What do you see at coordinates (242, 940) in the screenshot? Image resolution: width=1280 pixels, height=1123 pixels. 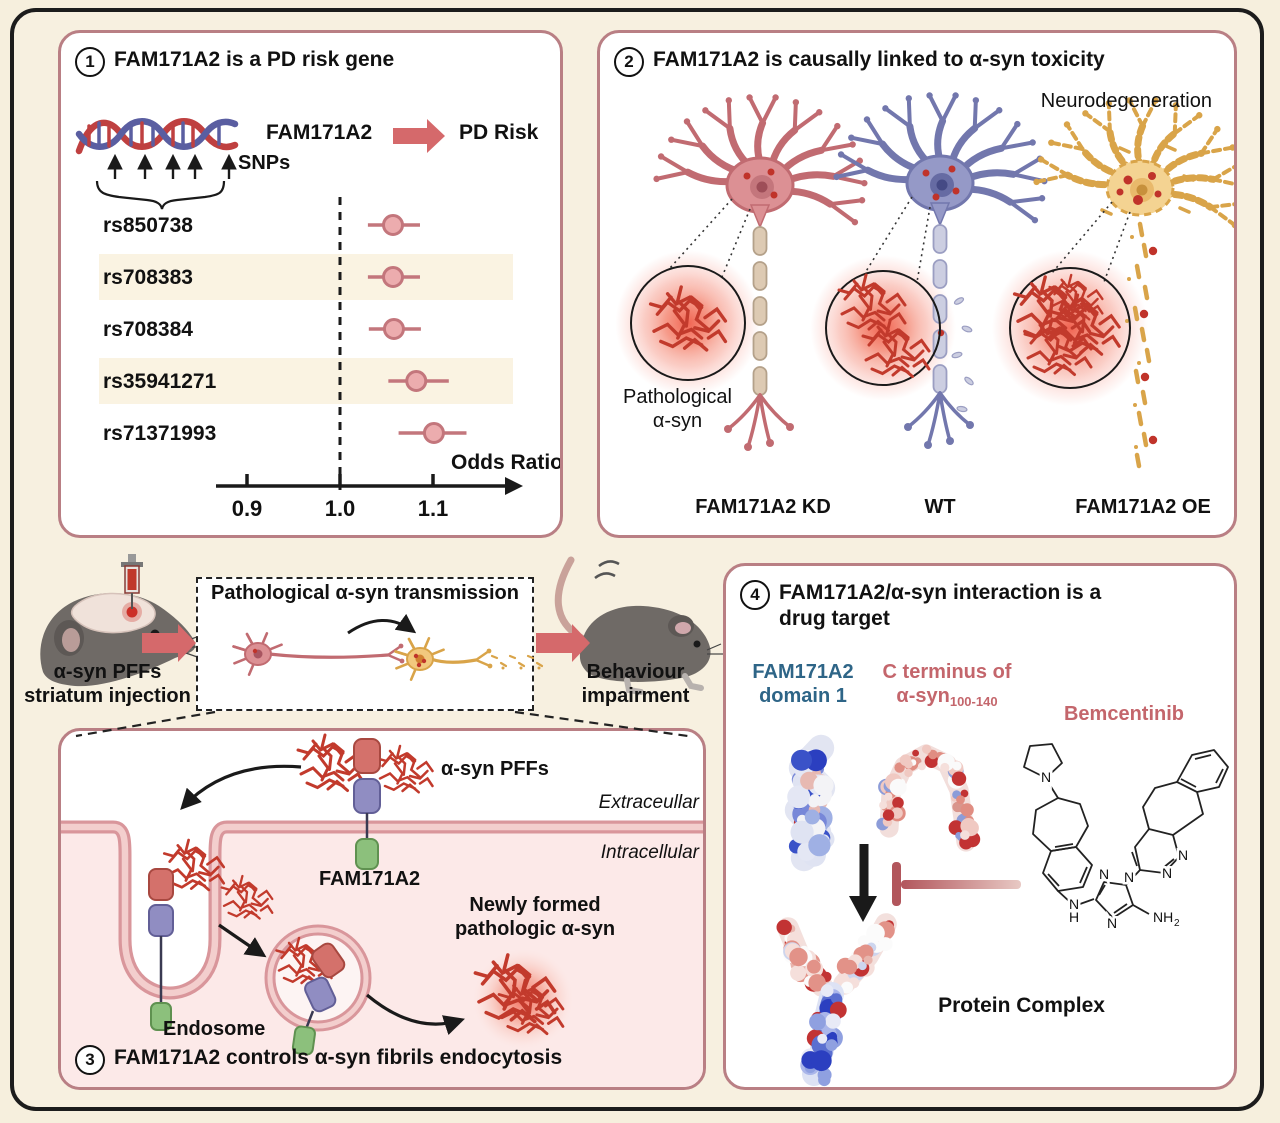 I see `pit-to-endosome-arrow` at bounding box center [242, 940].